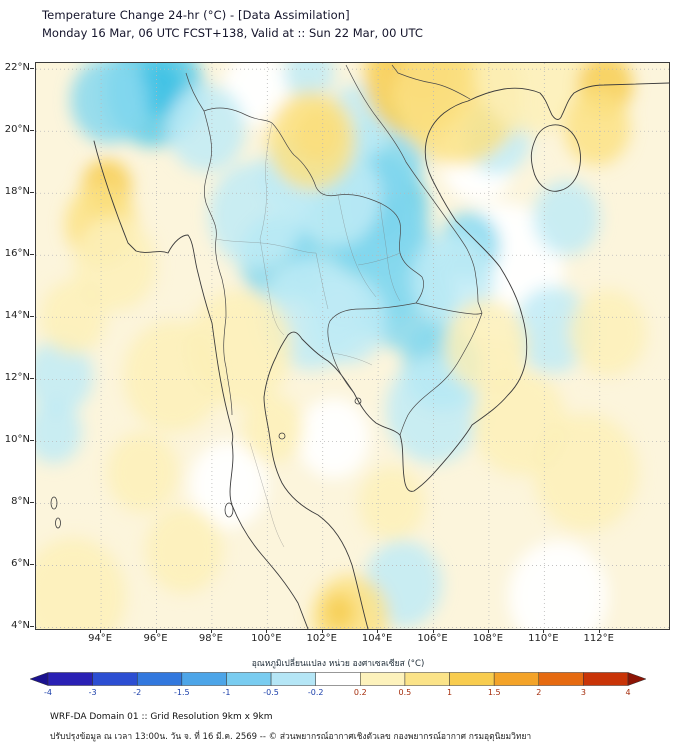  Describe the element at coordinates (17, 130) in the screenshot. I see `y-axis-tick-label: 20°N` at that location.